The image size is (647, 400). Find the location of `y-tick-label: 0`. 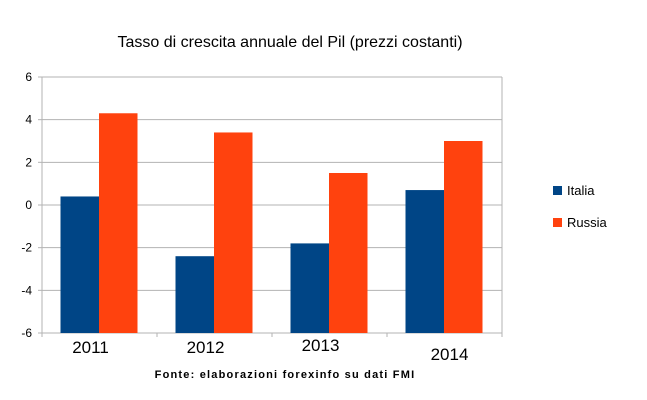

y-tick-label: 0 is located at coordinates (28, 205).